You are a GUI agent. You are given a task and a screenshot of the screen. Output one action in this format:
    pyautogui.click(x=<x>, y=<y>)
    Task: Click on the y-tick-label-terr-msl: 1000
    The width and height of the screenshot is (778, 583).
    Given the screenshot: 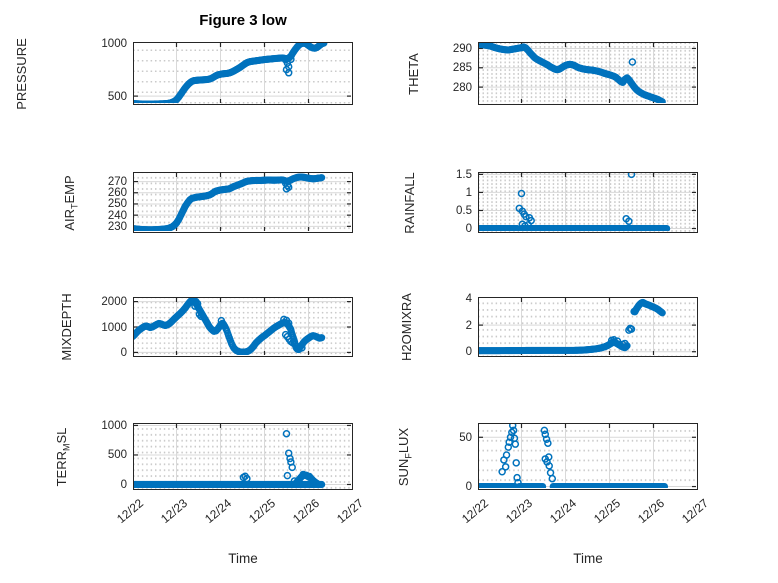 What is the action you would take?
    pyautogui.click(x=114, y=425)
    